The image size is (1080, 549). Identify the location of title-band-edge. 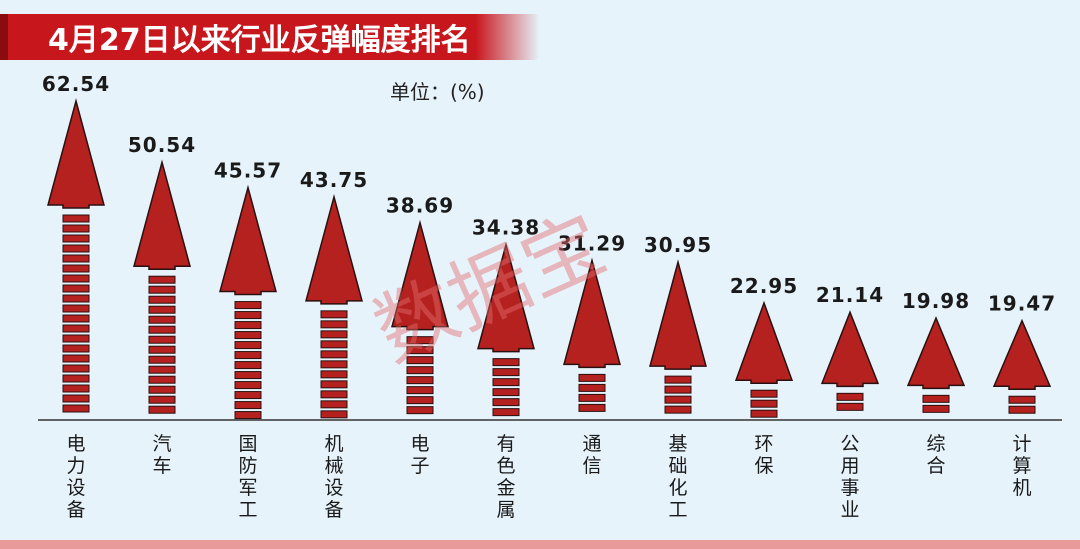
(4, 37).